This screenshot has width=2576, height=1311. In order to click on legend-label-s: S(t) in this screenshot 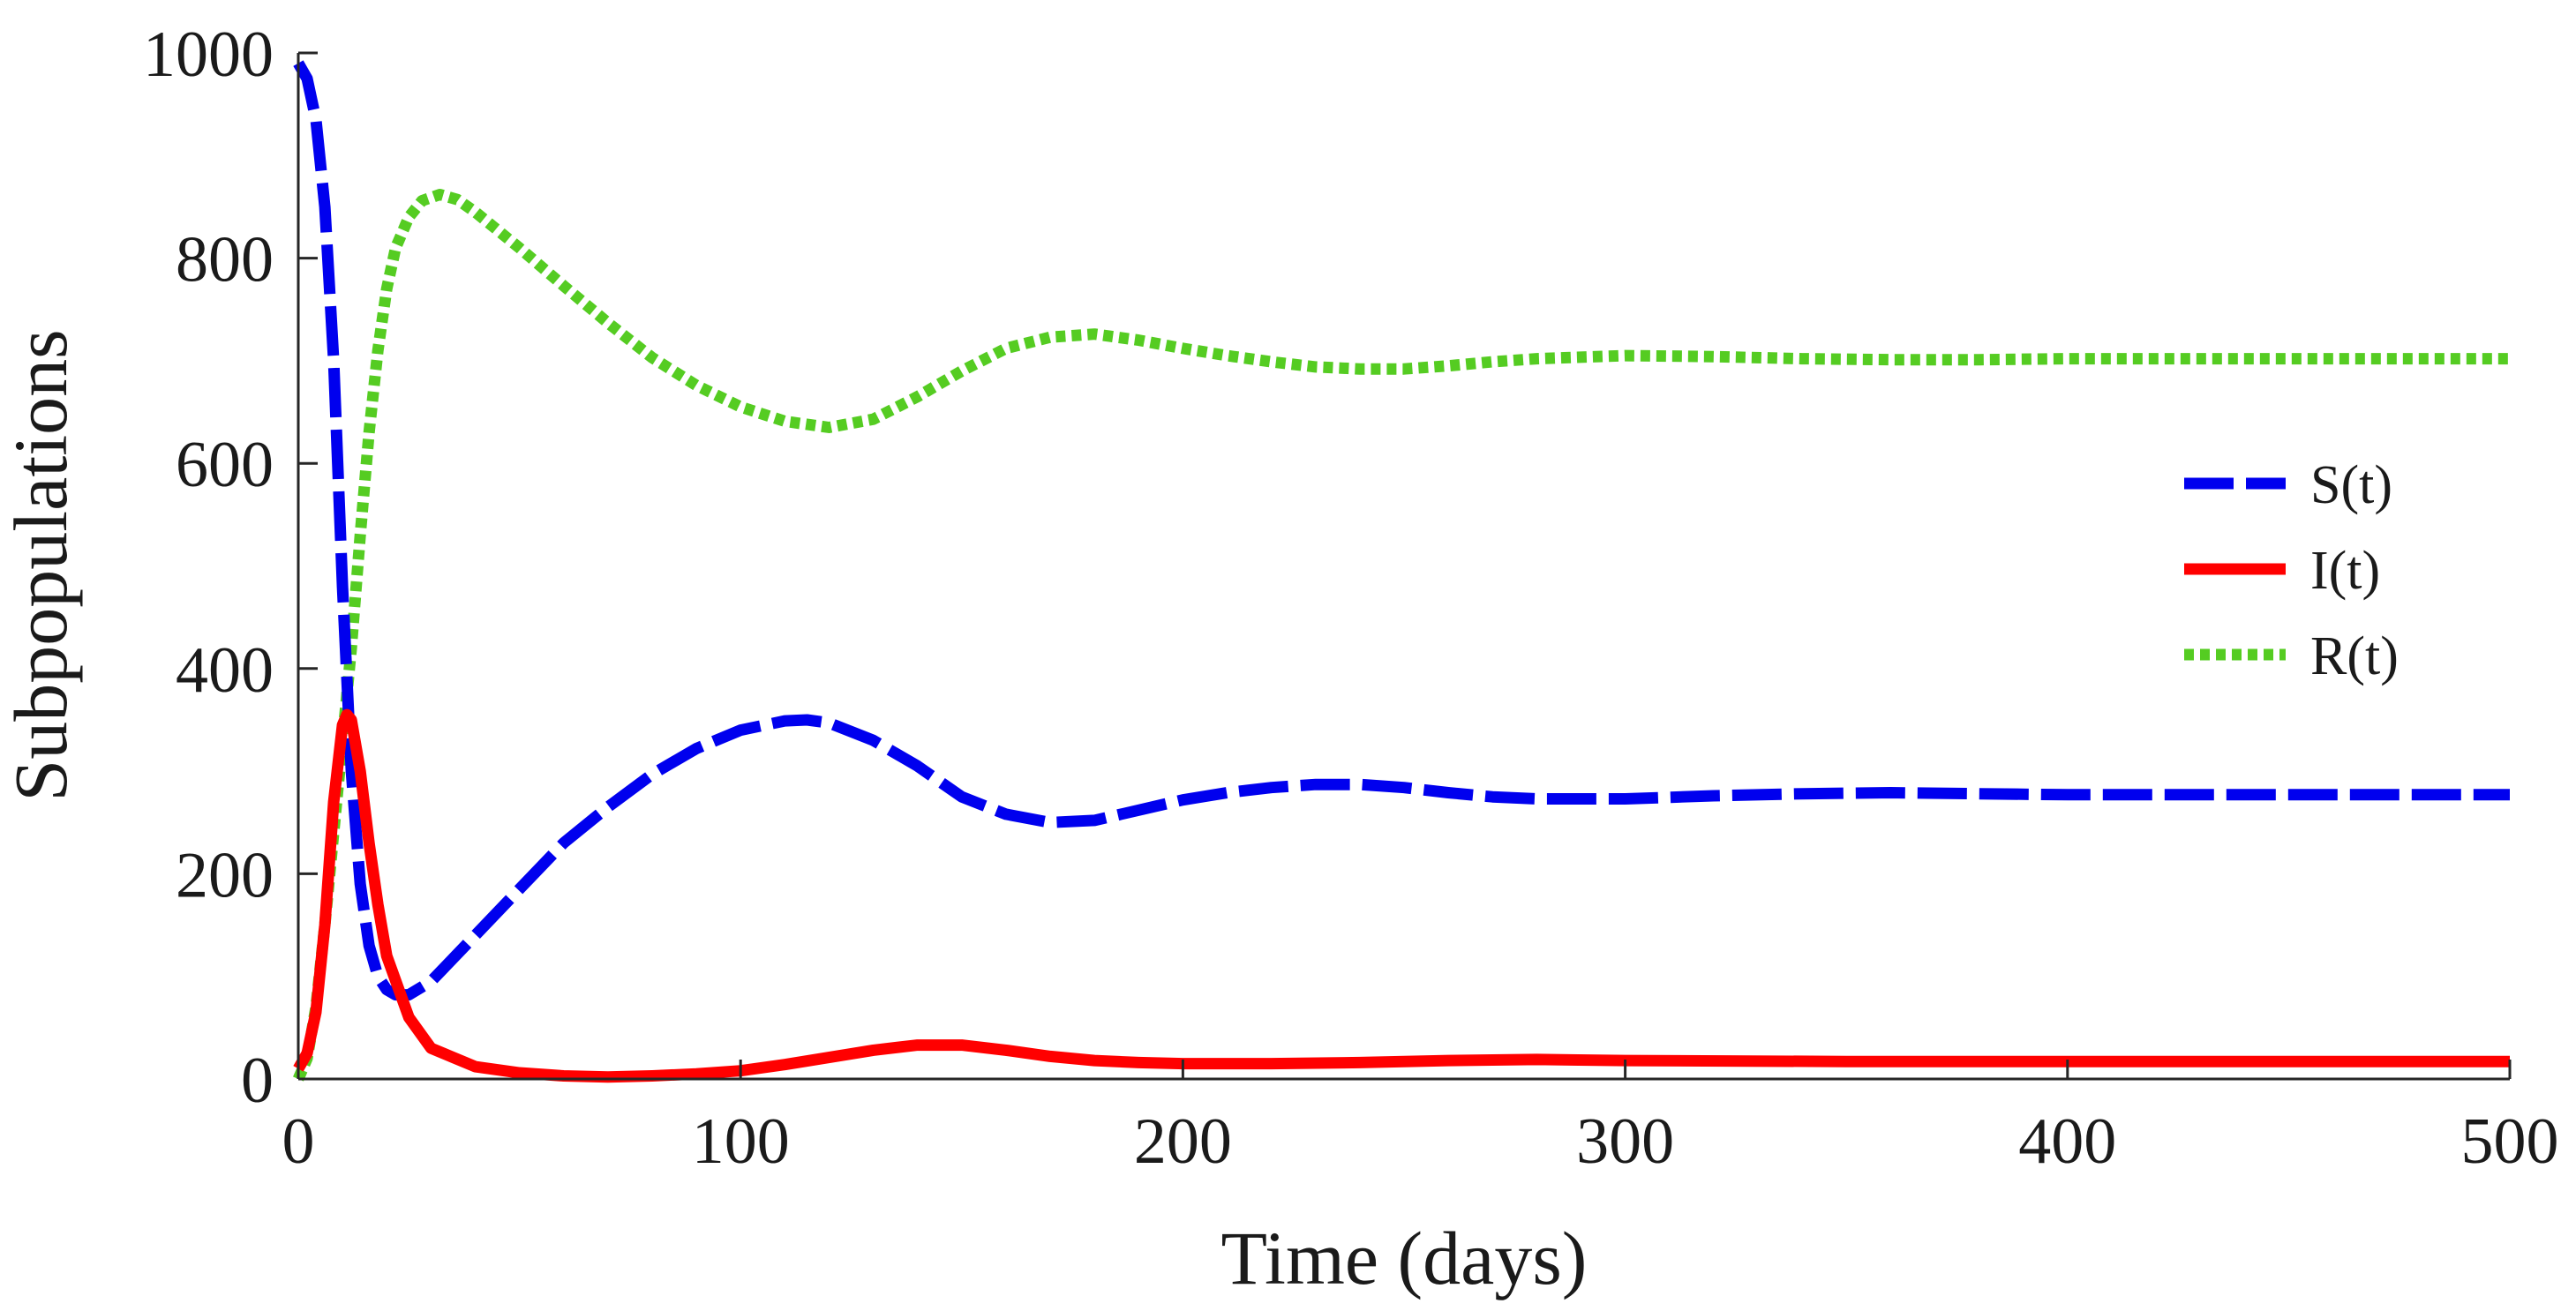, I will do `click(2351, 485)`.